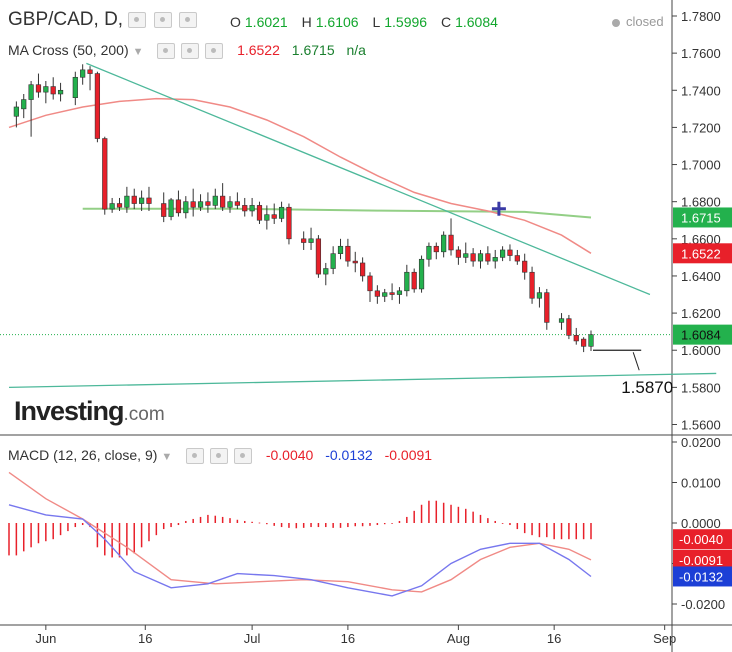 The height and width of the screenshot is (652, 732). I want to click on close-value: 1.6084, so click(476, 22).